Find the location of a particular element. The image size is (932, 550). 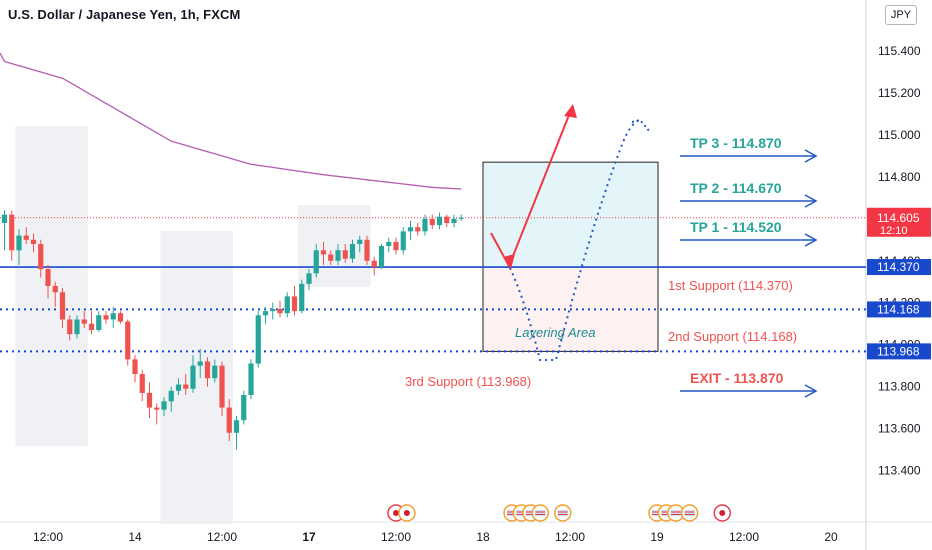

symbol-title: U.S. Dollar / Japanese Yen, 1h, FXCM is located at coordinates (124, 14).